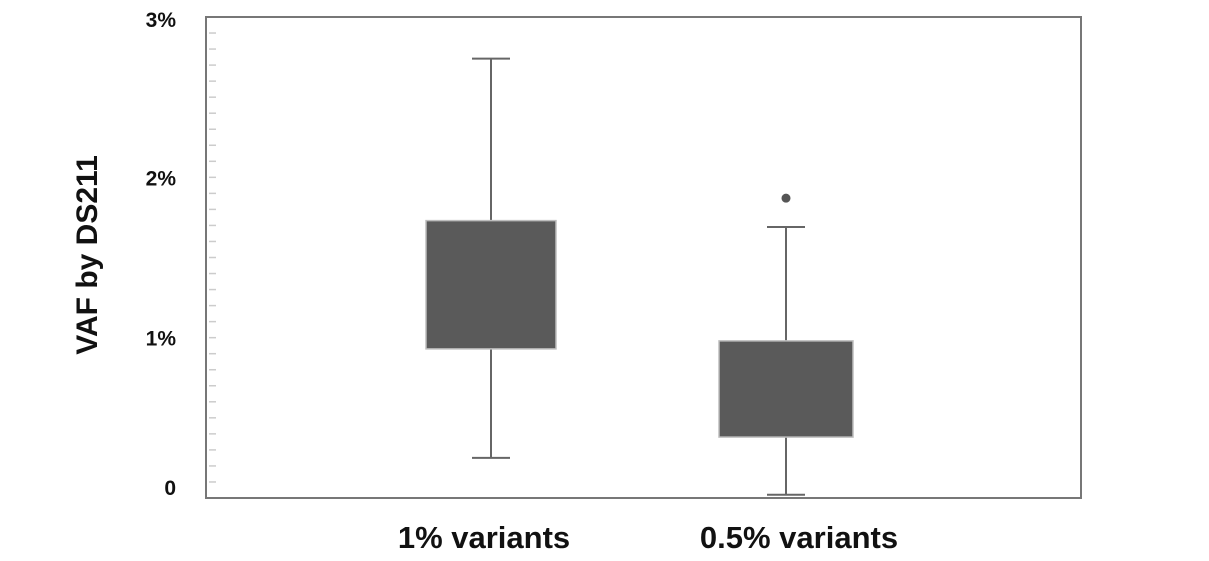 The height and width of the screenshot is (561, 1209). I want to click on x-category-label-0-5-percent: 0.5% variants, so click(799, 537).